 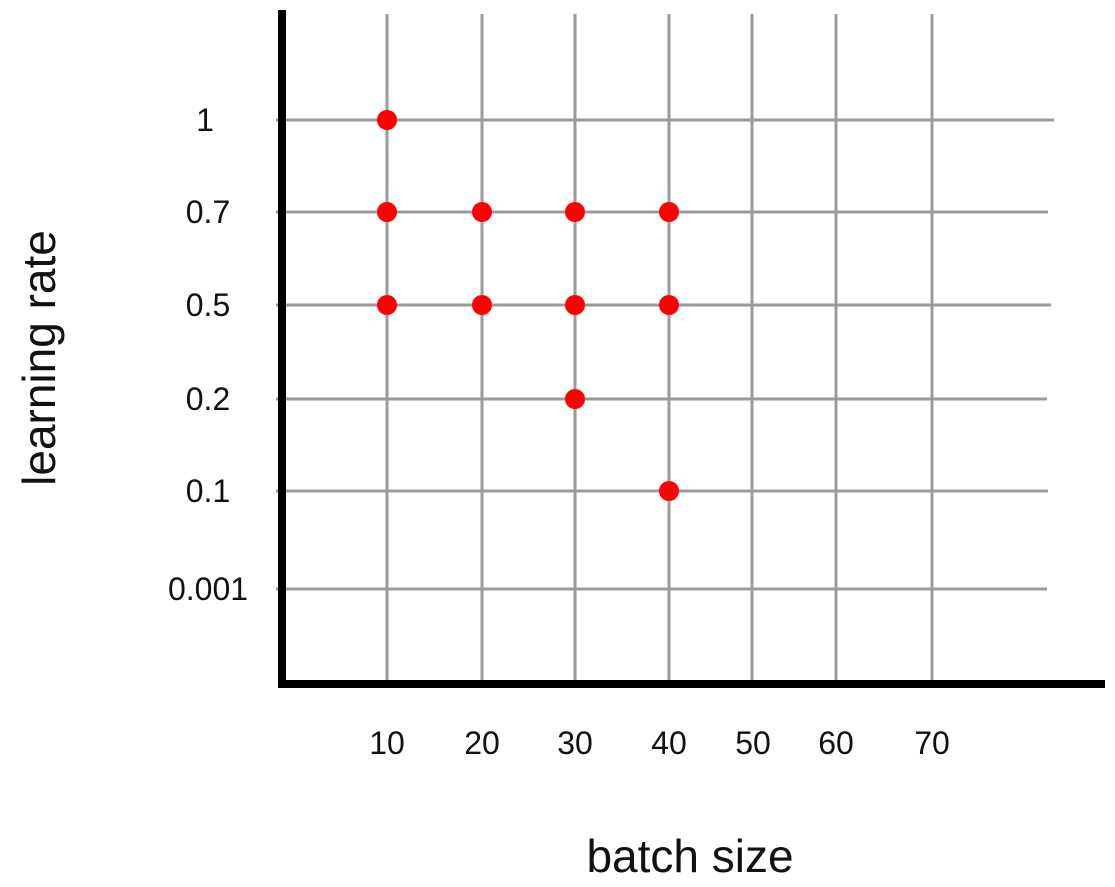 What do you see at coordinates (208, 212) in the screenshot?
I see `y-tick-label-0.7: 0.7` at bounding box center [208, 212].